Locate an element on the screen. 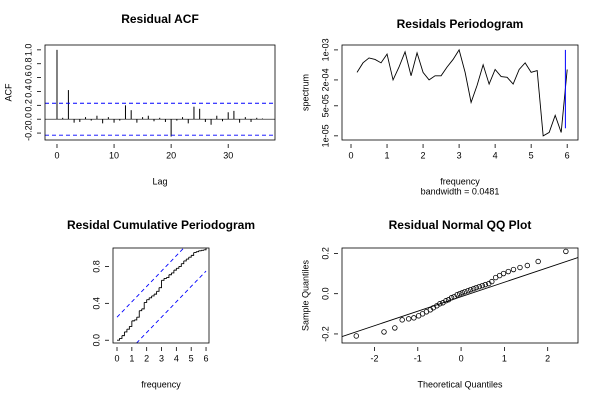 The width and height of the screenshot is (599, 400). confidence-line is located at coordinates (171, 306).